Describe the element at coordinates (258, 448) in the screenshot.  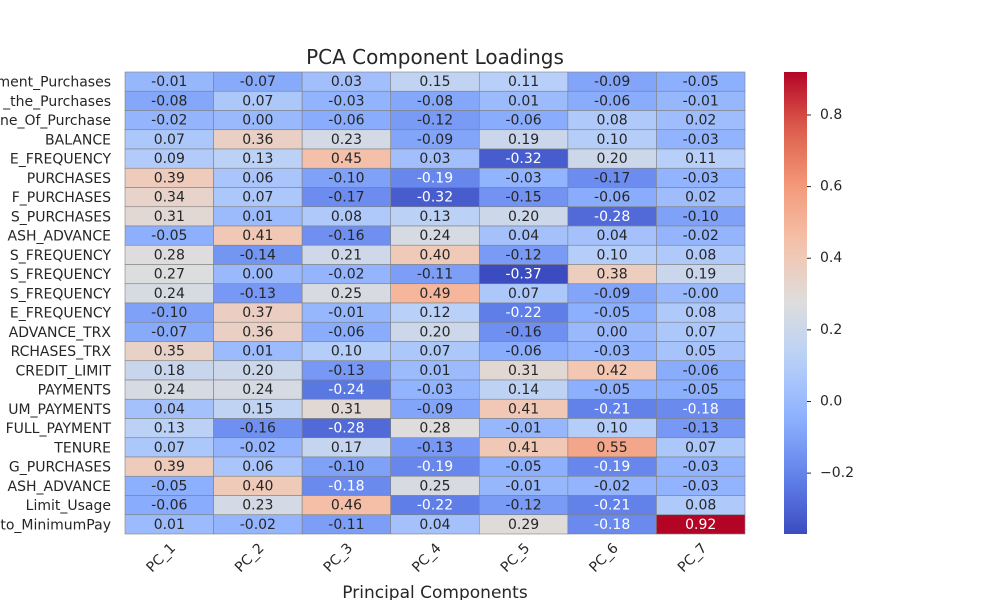
I see `cell-value-label: -0.02` at that location.